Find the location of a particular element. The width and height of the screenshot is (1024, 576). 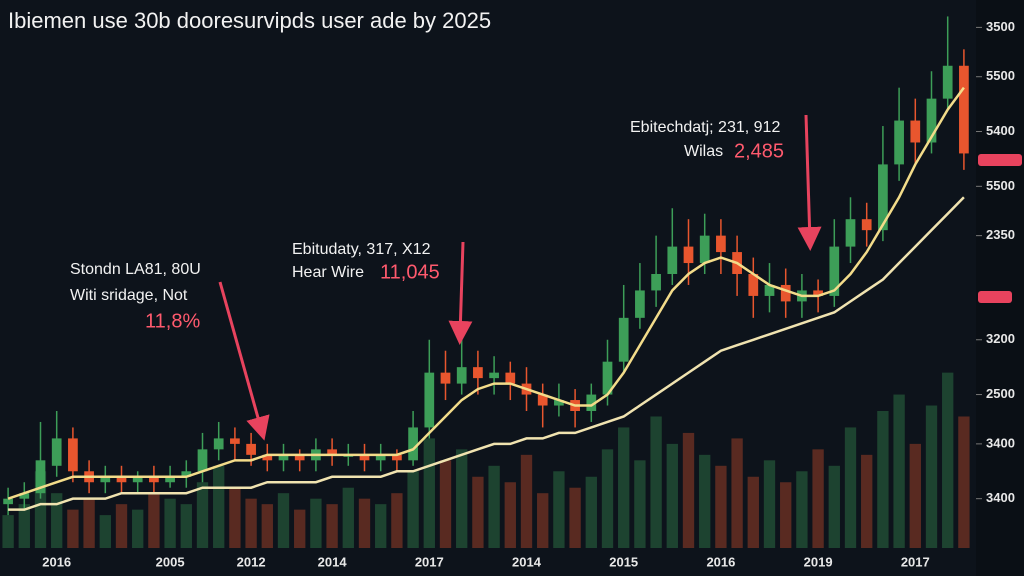

y-tick-label: 3500 is located at coordinates (1000, 26).